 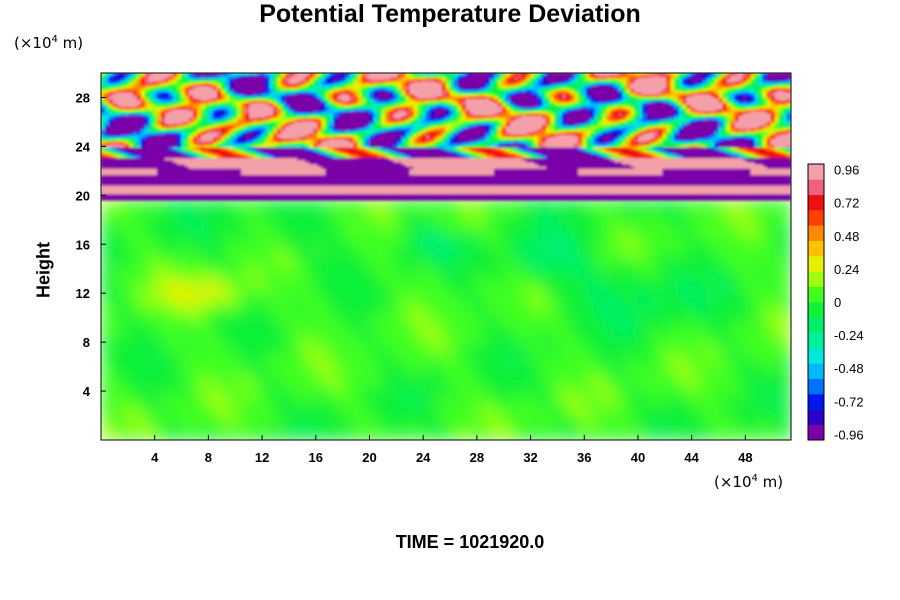 What do you see at coordinates (155, 457) in the screenshot?
I see `x-tick-label: 4` at bounding box center [155, 457].